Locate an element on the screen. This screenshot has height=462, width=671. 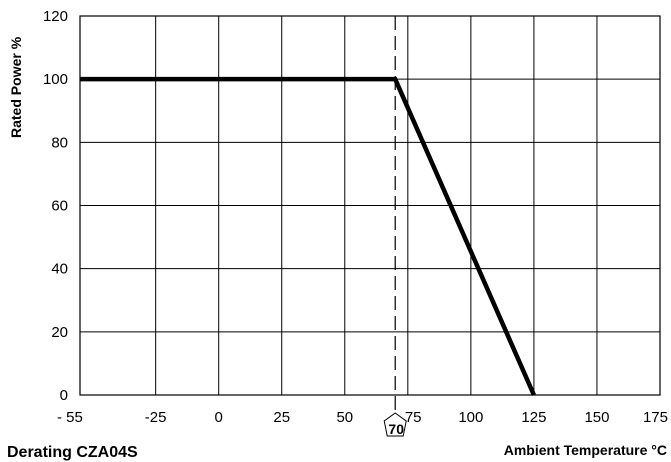
chart-title: Derating CZA04S is located at coordinates (72, 452).